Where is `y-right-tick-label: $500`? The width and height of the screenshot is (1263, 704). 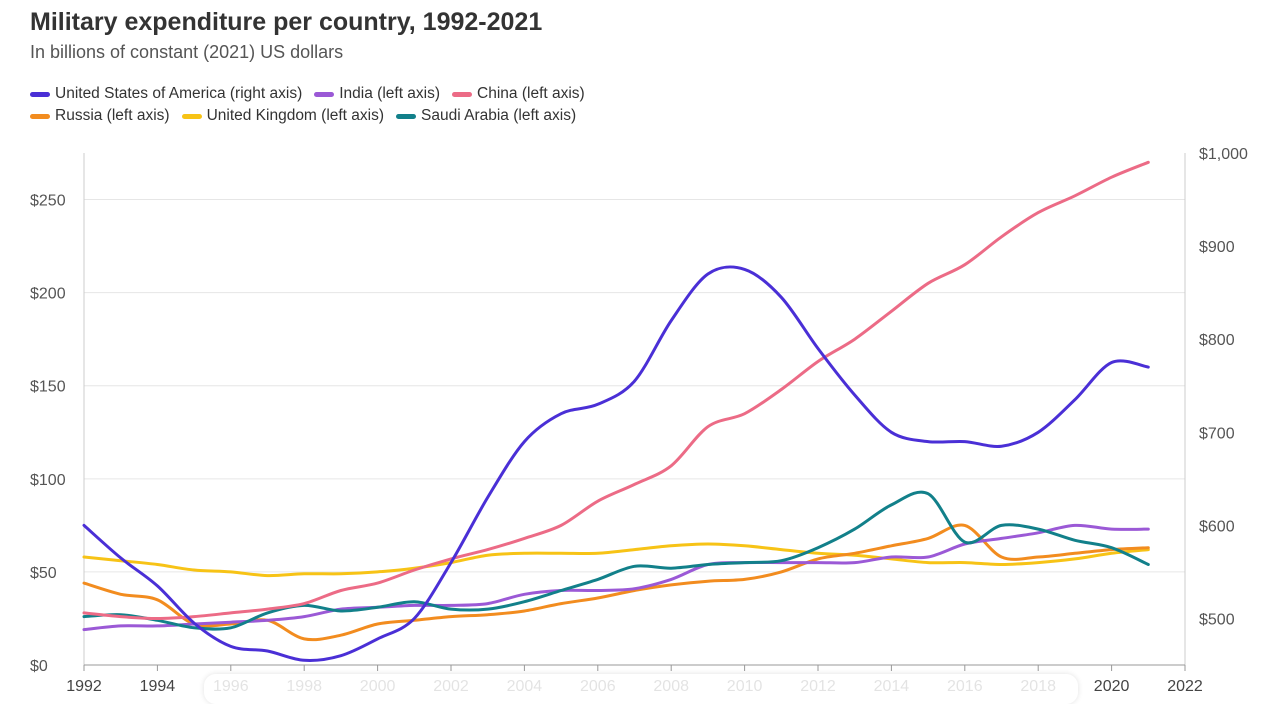
y-right-tick-label: $500 is located at coordinates (1217, 619).